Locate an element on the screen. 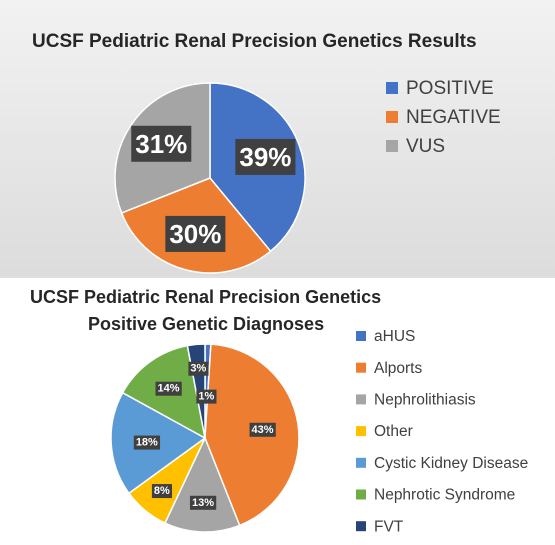 Image resolution: width=555 pixels, height=545 pixels. data-label-text: 3% is located at coordinates (198, 369).